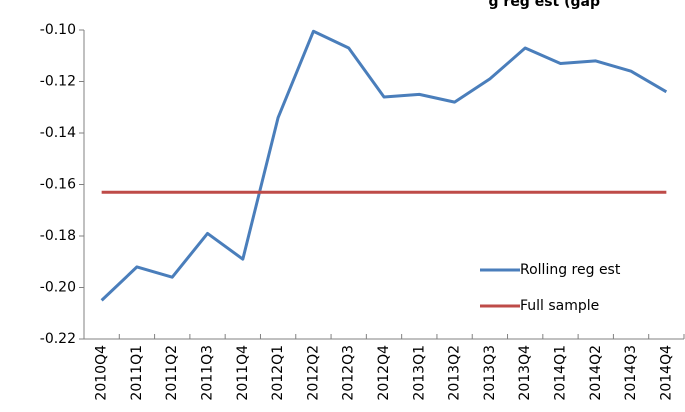 The width and height of the screenshot is (685, 412). What do you see at coordinates (490, 373) in the screenshot?
I see `x-tick-label: 2013Q3` at bounding box center [490, 373].